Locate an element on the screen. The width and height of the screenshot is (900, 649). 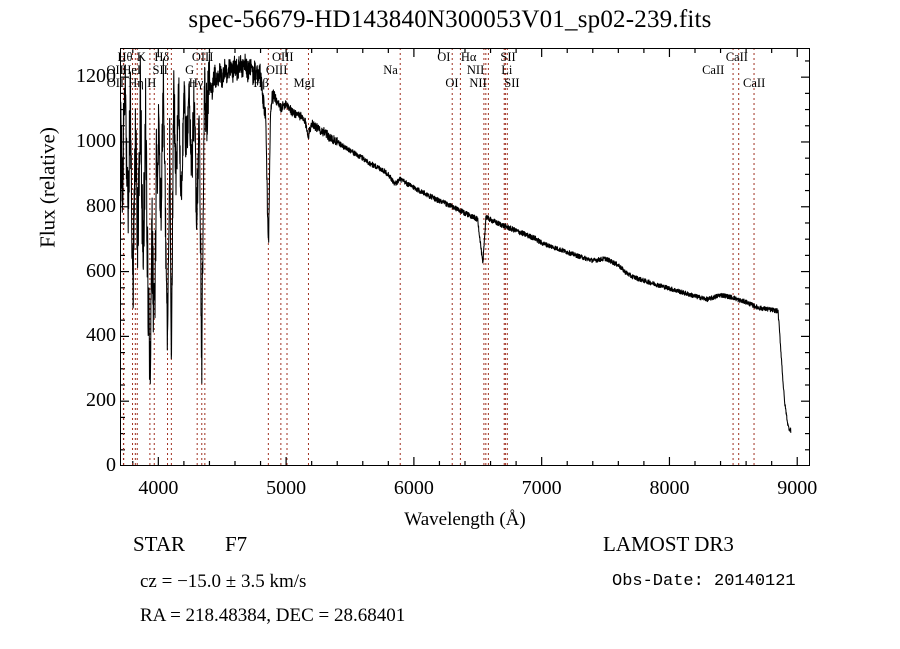
x-tick-label: 5000 is located at coordinates (286, 488).